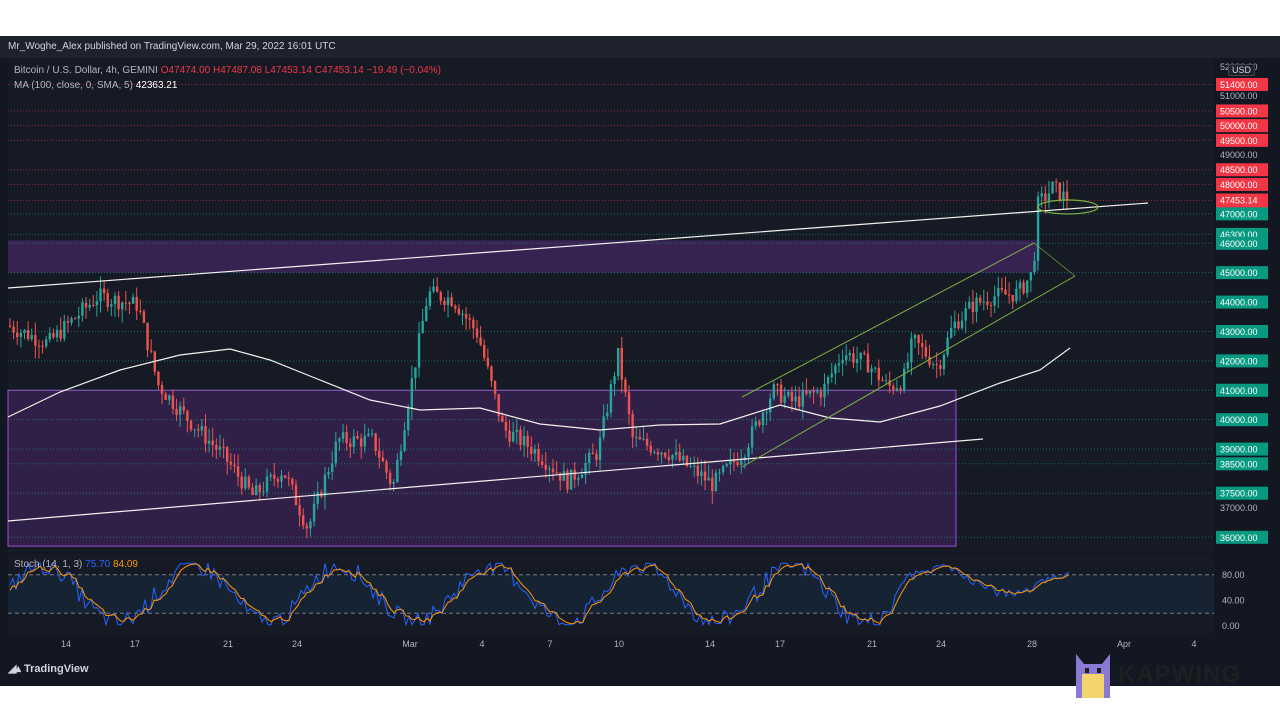 This screenshot has height=720, width=1280. Describe the element at coordinates (1032, 644) in the screenshot. I see `time-tick-12: 28` at that location.